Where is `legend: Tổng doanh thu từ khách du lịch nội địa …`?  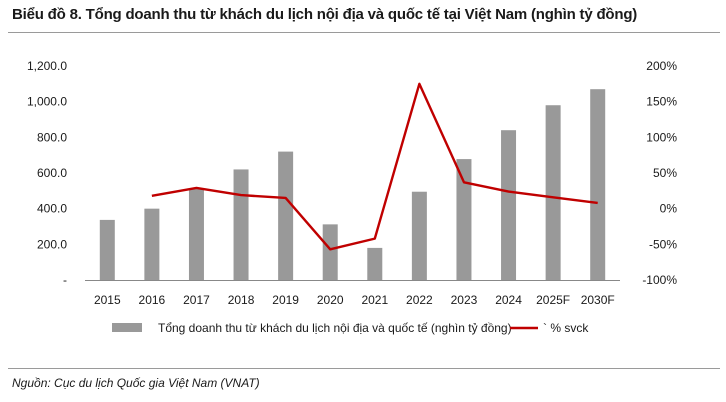 legend: Tổng doanh thu từ khách du lịch nội địa … is located at coordinates (350, 328).